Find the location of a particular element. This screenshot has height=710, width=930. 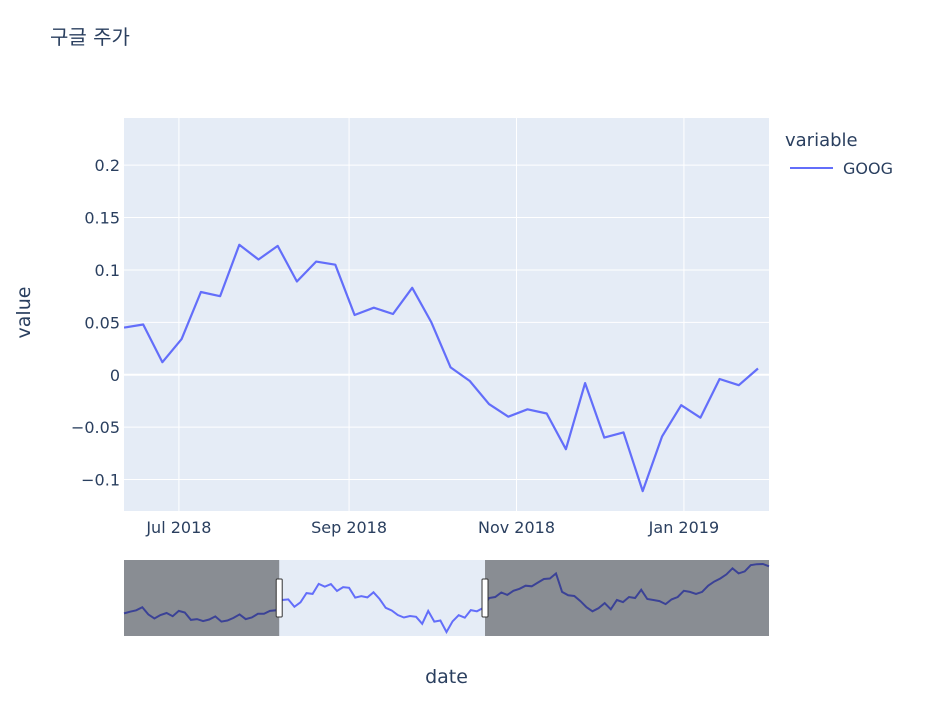

x-tick-label: Sep 2018 is located at coordinates (349, 527).